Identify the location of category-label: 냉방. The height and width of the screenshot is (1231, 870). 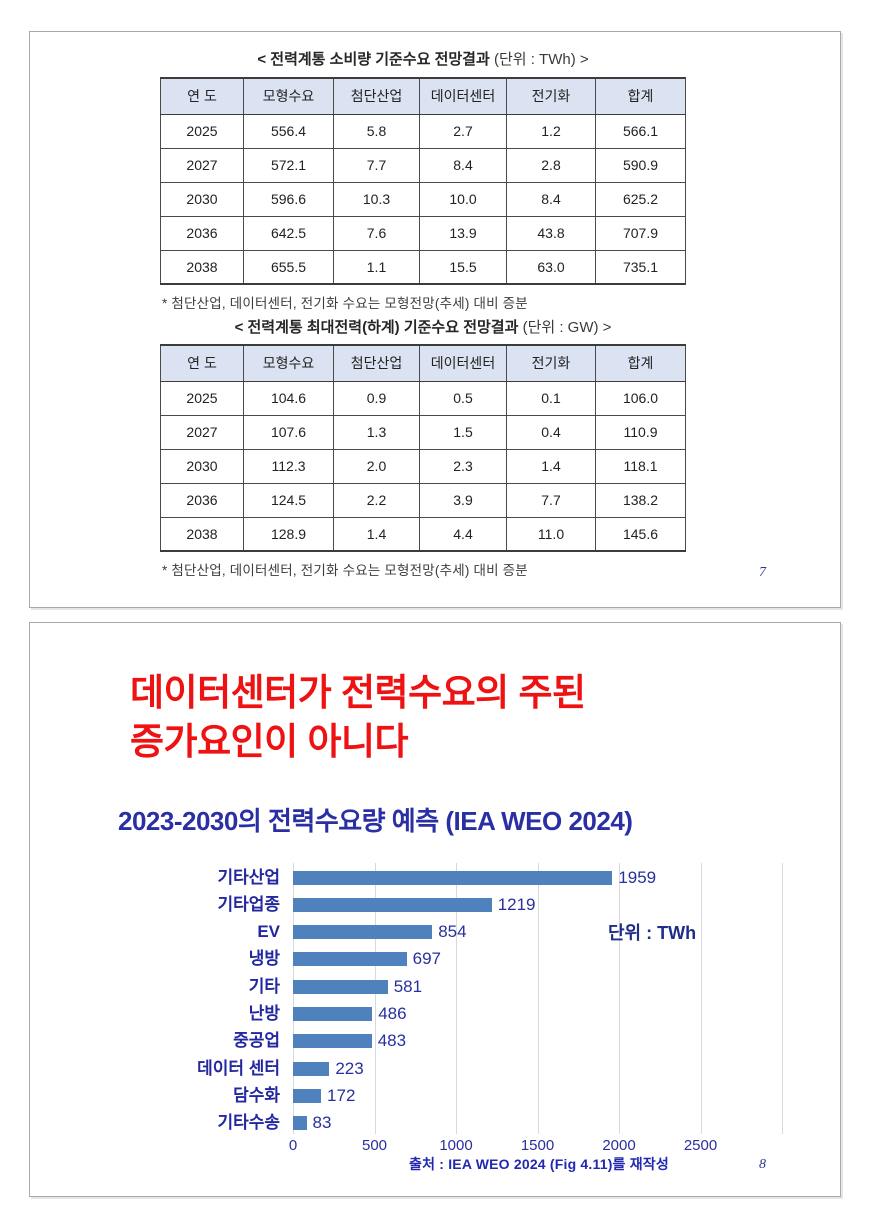
(264, 959).